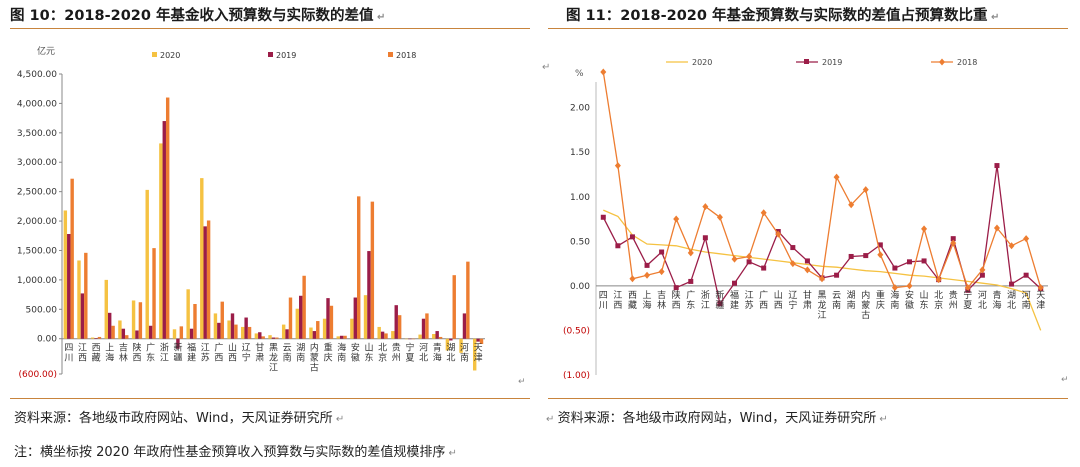 The height and width of the screenshot is (467, 1080). Describe the element at coordinates (37, 75) in the screenshot. I see `y-tick-label: 4,500.00` at that location.